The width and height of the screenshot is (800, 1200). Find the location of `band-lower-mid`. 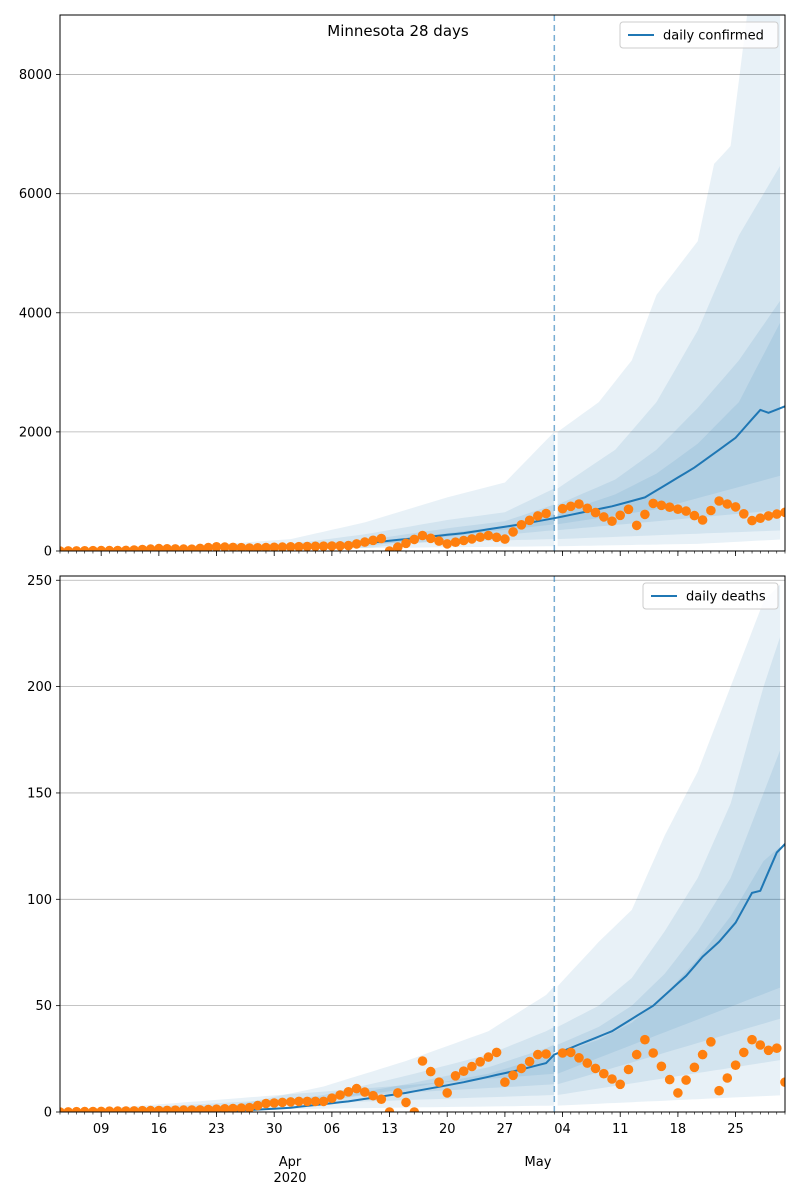

band-lower-mid is located at coordinates (669, 917).